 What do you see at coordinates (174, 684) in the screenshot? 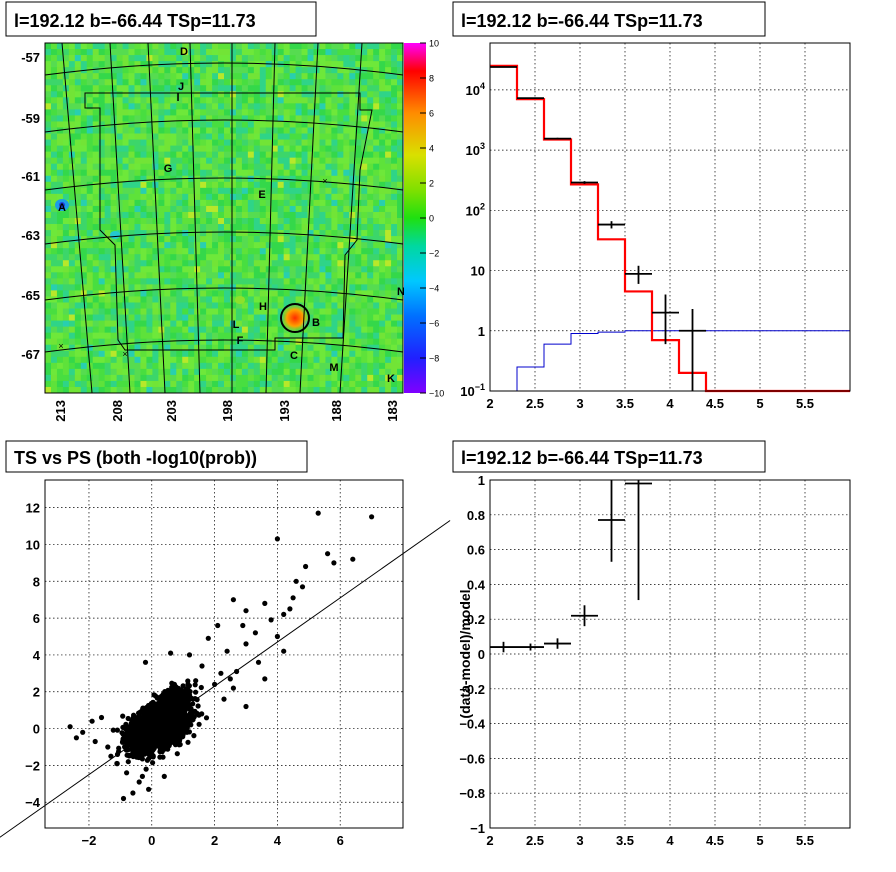
I see `scatter-point` at bounding box center [174, 684].